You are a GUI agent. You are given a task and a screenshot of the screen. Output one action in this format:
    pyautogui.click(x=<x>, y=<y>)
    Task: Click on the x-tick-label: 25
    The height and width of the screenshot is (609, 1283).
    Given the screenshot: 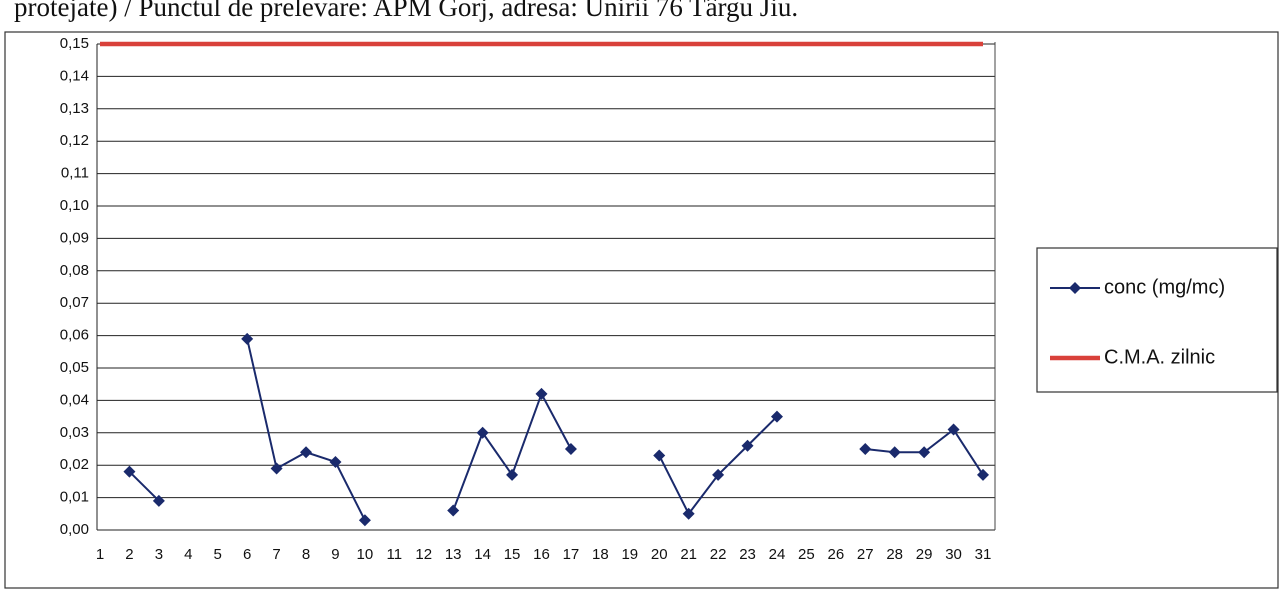 What is the action you would take?
    pyautogui.click(x=806, y=554)
    